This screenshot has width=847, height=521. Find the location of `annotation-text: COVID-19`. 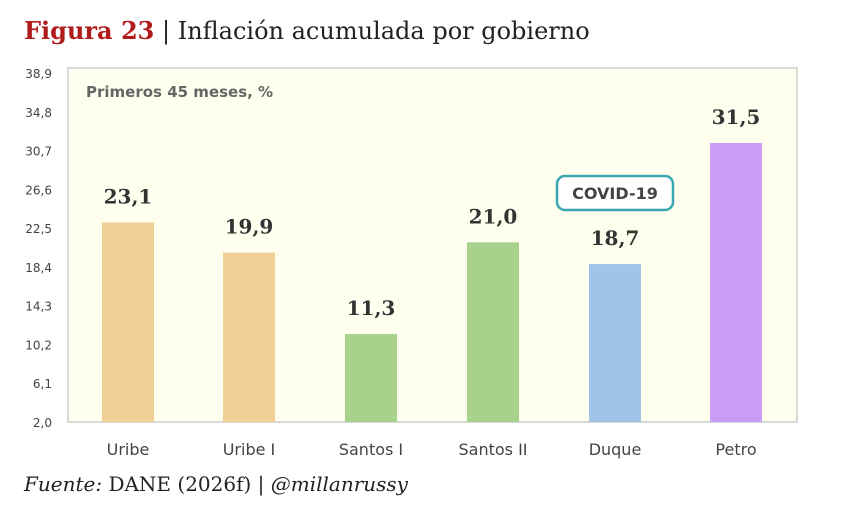

annotation-text: COVID-19 is located at coordinates (615, 193).